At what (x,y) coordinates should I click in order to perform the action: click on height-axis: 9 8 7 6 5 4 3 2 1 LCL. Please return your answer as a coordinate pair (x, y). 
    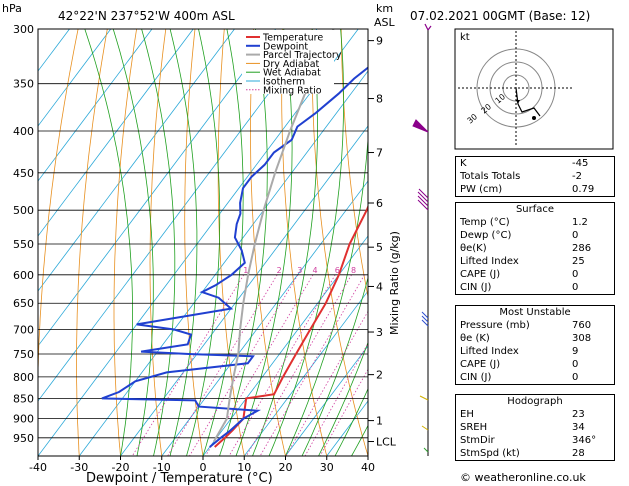
    Looking at the image, I should click on (382, 242).